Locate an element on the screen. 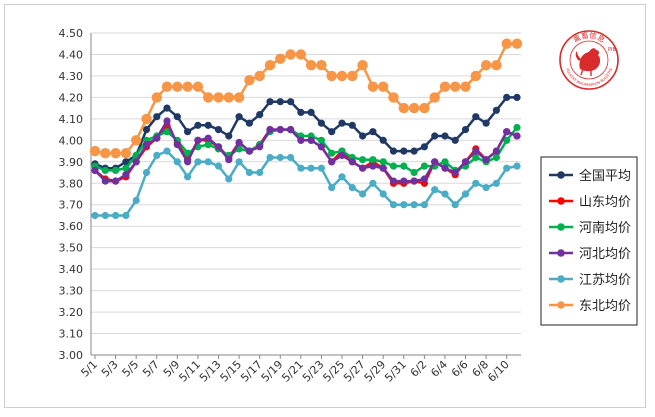  x-tick-label: 5/13 is located at coordinates (210, 371).